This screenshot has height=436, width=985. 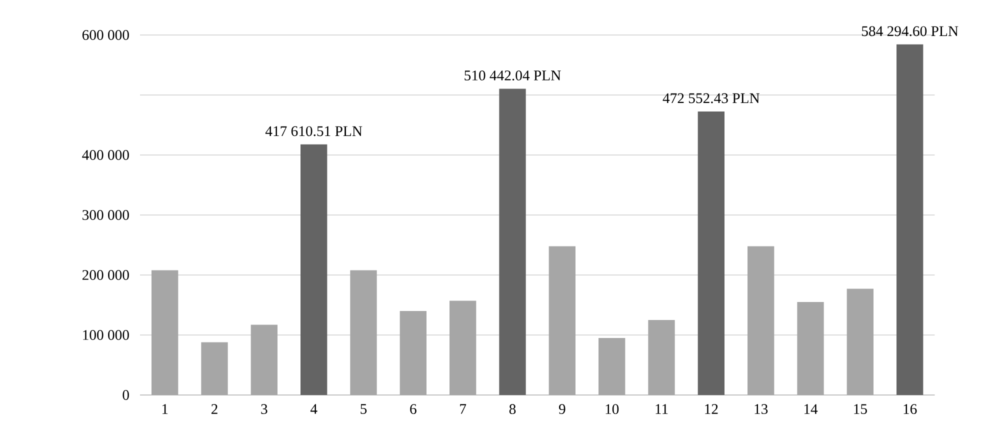 What do you see at coordinates (106, 335) in the screenshot?
I see `y-tick-label: 100 000` at bounding box center [106, 335].